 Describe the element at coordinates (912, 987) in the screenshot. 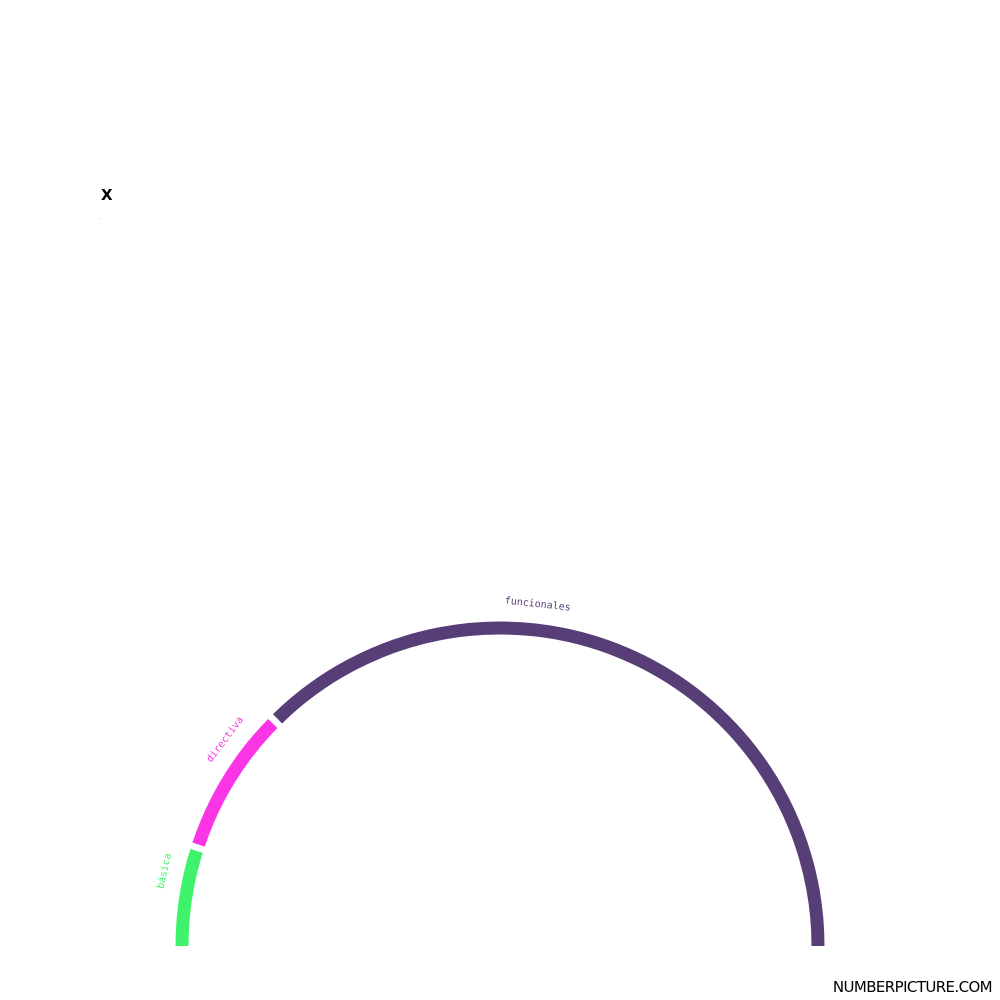

I see `watermark: NUMBERPICTURE.COM` at that location.